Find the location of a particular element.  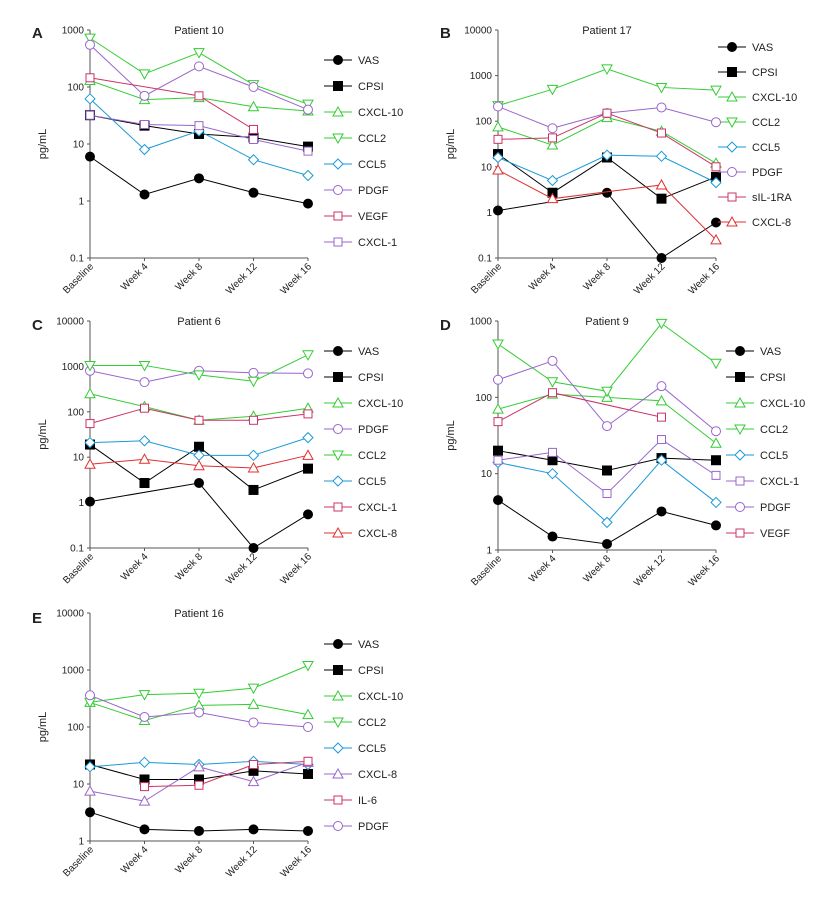

legend-item: CXCL-8 is located at coordinates (360, 774).